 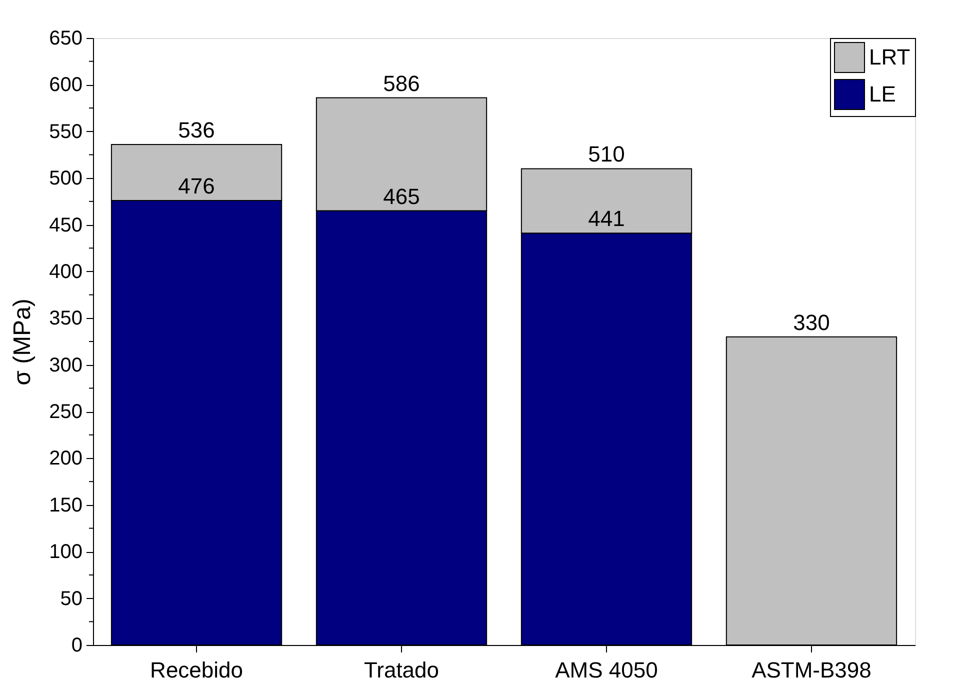 What do you see at coordinates (606, 154) in the screenshot?
I see `total-label: 510` at bounding box center [606, 154].